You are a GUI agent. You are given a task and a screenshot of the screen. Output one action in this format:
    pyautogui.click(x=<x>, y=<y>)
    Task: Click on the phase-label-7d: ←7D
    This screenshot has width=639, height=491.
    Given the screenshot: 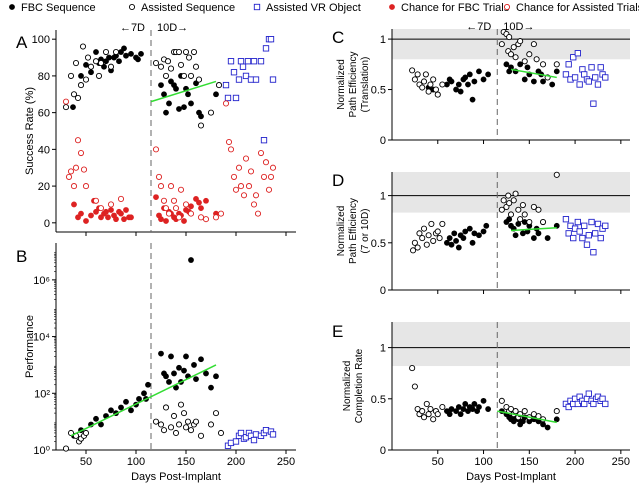 What is the action you would take?
    pyautogui.click(x=132, y=28)
    